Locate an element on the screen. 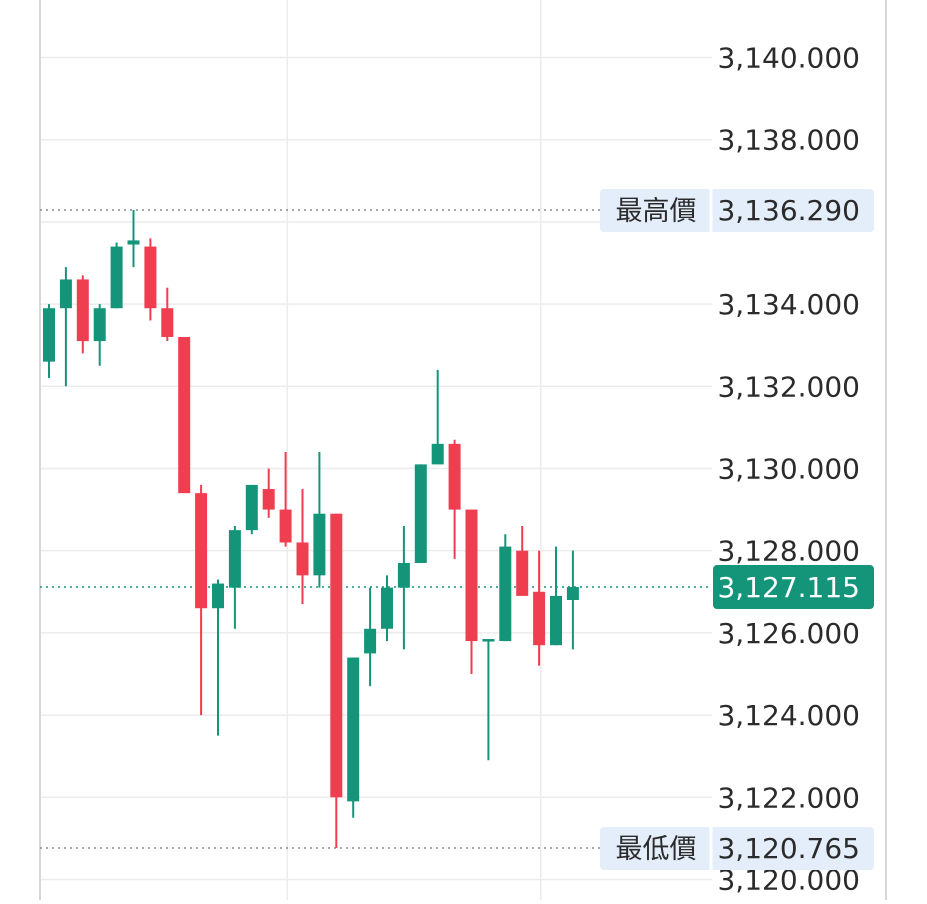  last-price-tag is located at coordinates (793, 587).